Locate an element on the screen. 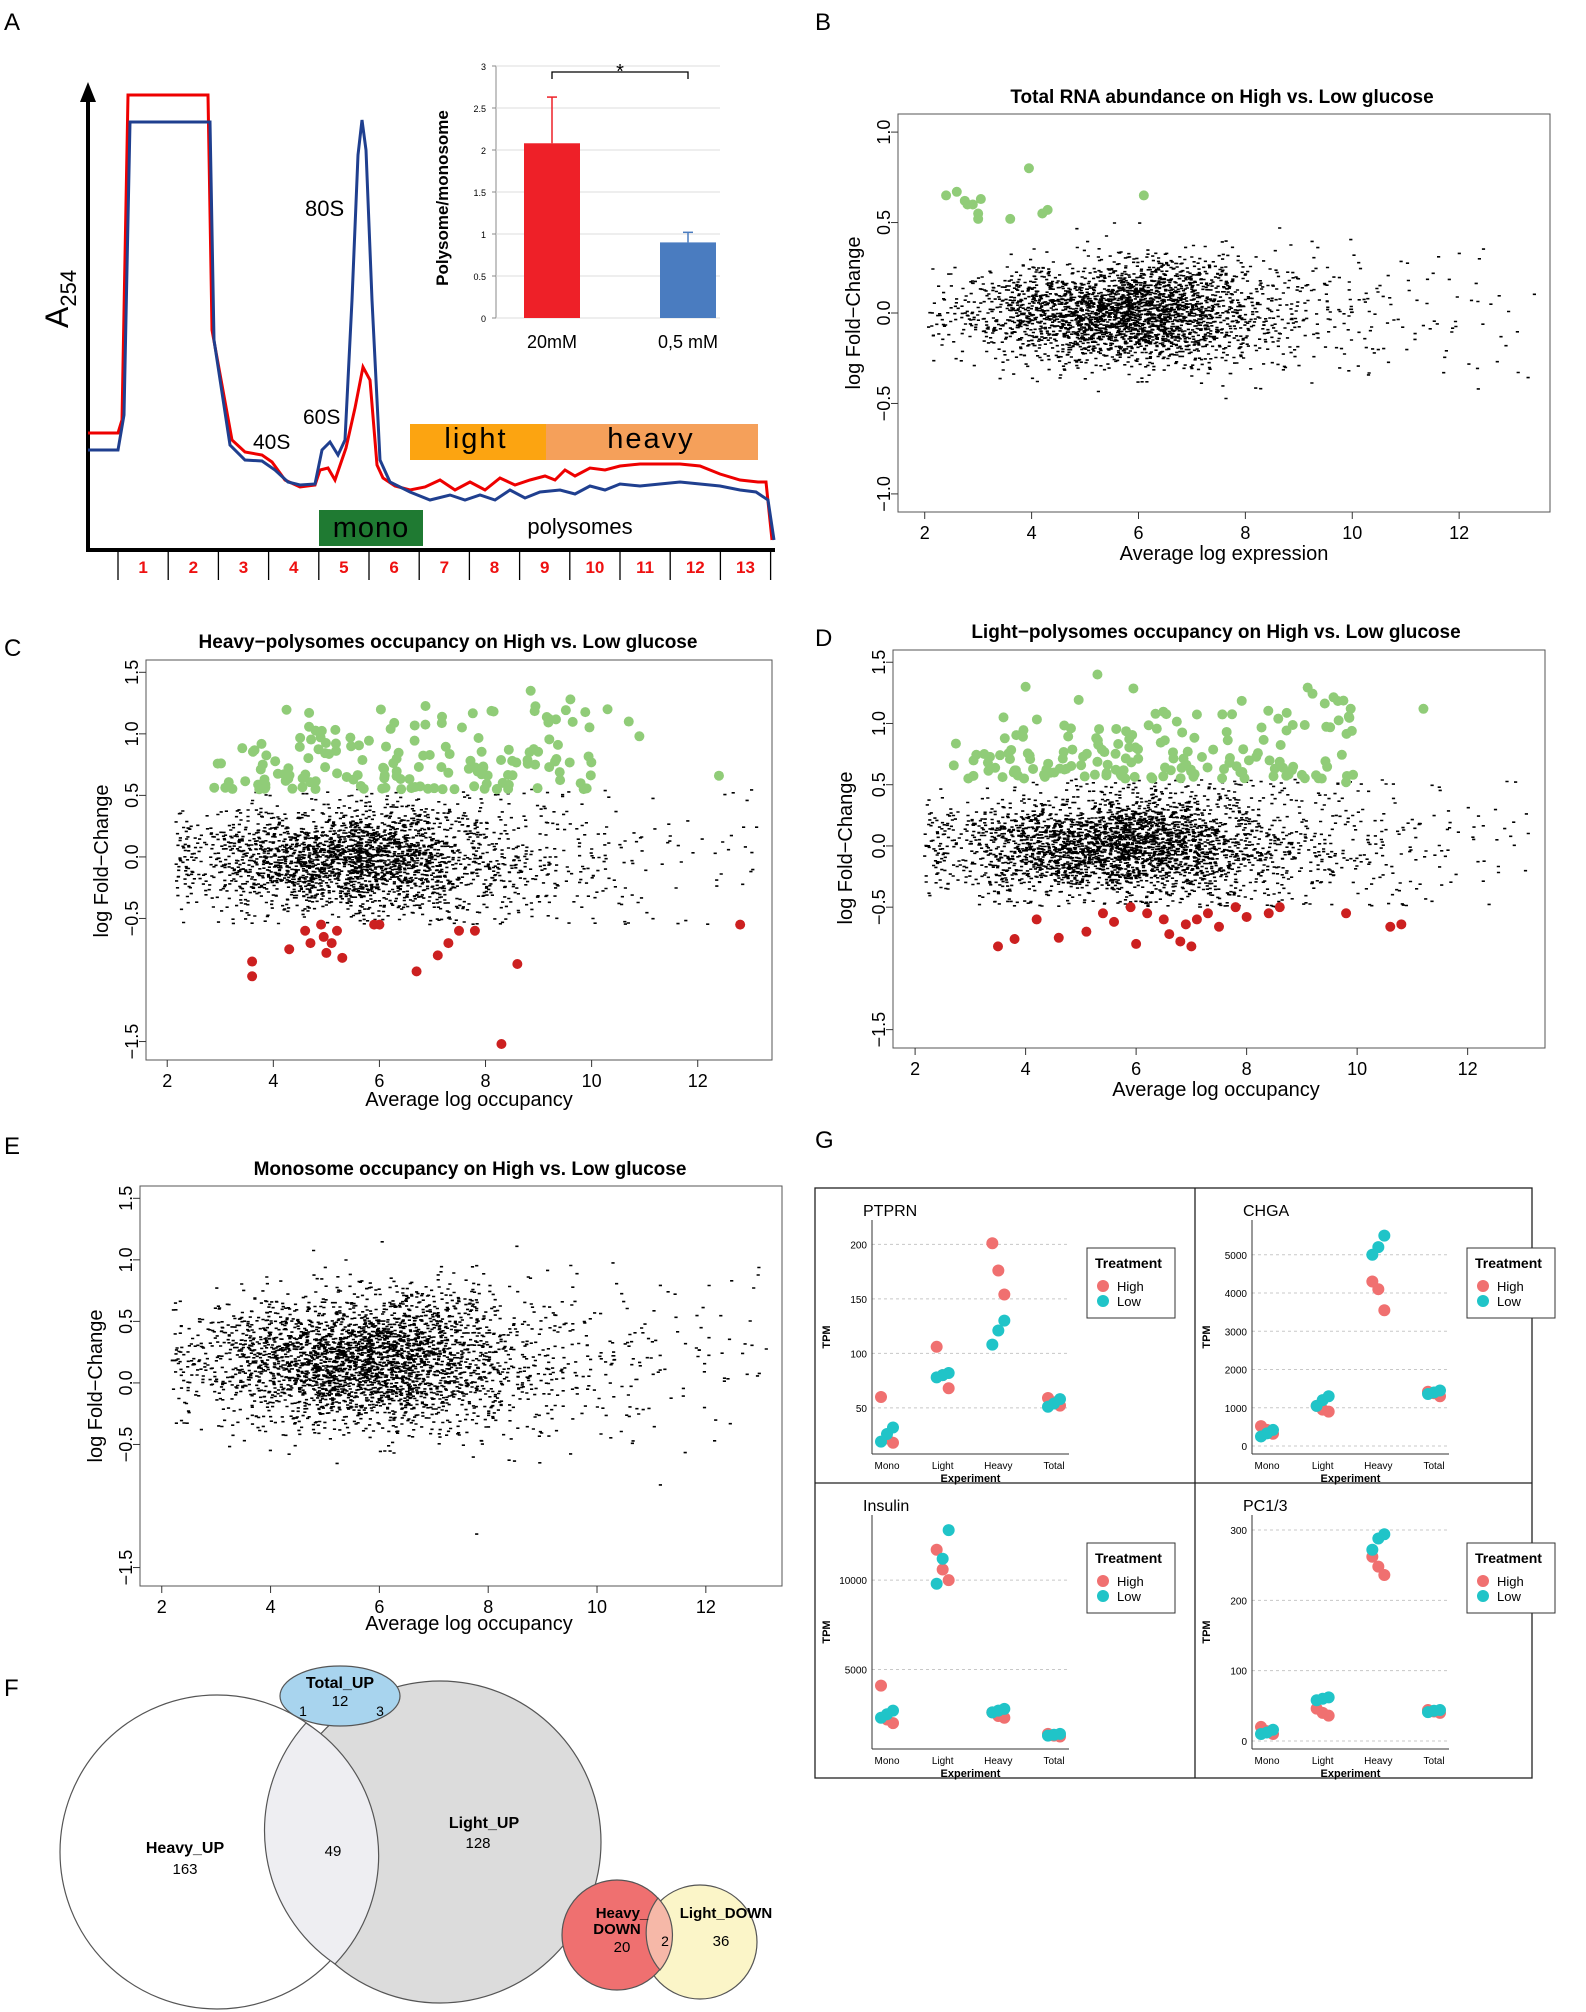 This screenshot has width=1586, height=2012. facet-y-tick-label: 100 is located at coordinates (858, 1354).